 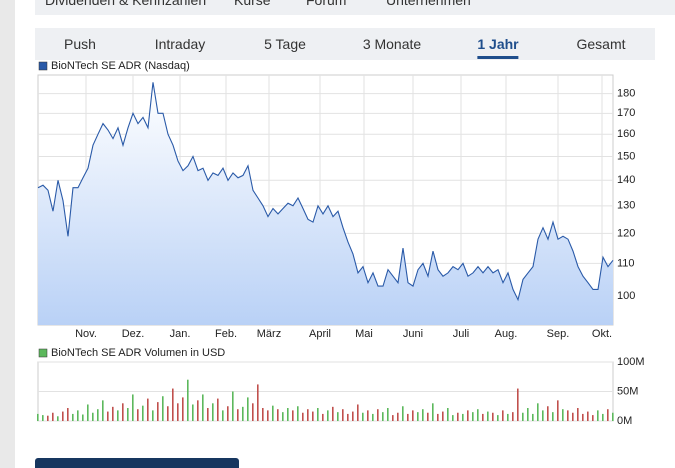 What do you see at coordinates (285, 44) in the screenshot?
I see `tab: 5 Tage` at bounding box center [285, 44].